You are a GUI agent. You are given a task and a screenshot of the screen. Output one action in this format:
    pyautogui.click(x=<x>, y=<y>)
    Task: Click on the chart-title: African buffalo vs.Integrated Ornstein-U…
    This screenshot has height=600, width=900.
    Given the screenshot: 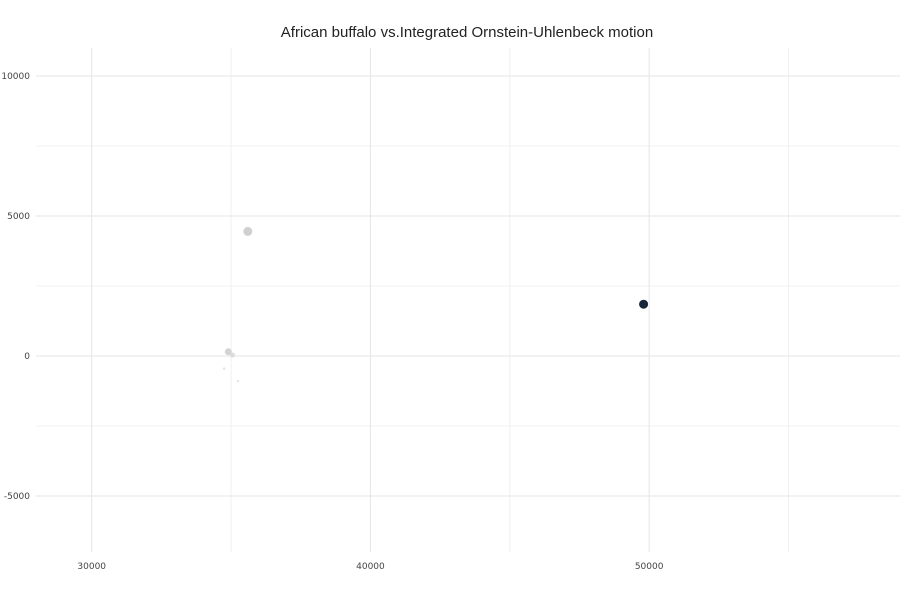 What is the action you would take?
    pyautogui.click(x=467, y=32)
    